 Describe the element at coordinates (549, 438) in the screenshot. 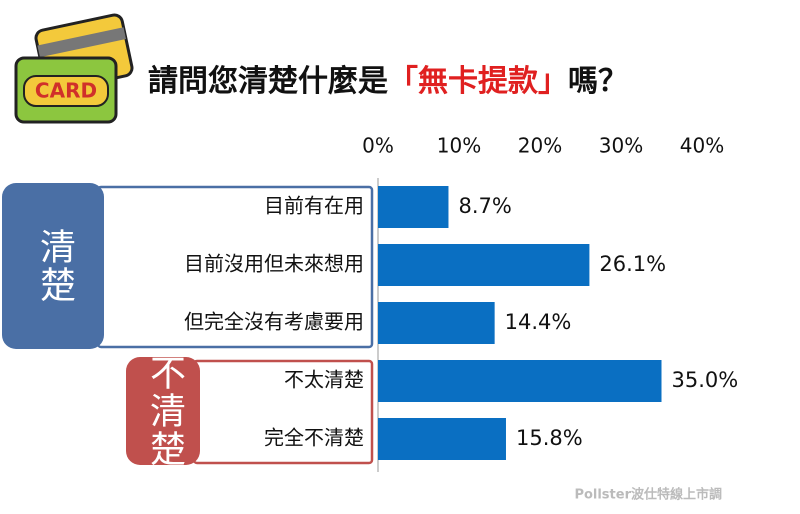

I see `value-label: 15.8%` at that location.